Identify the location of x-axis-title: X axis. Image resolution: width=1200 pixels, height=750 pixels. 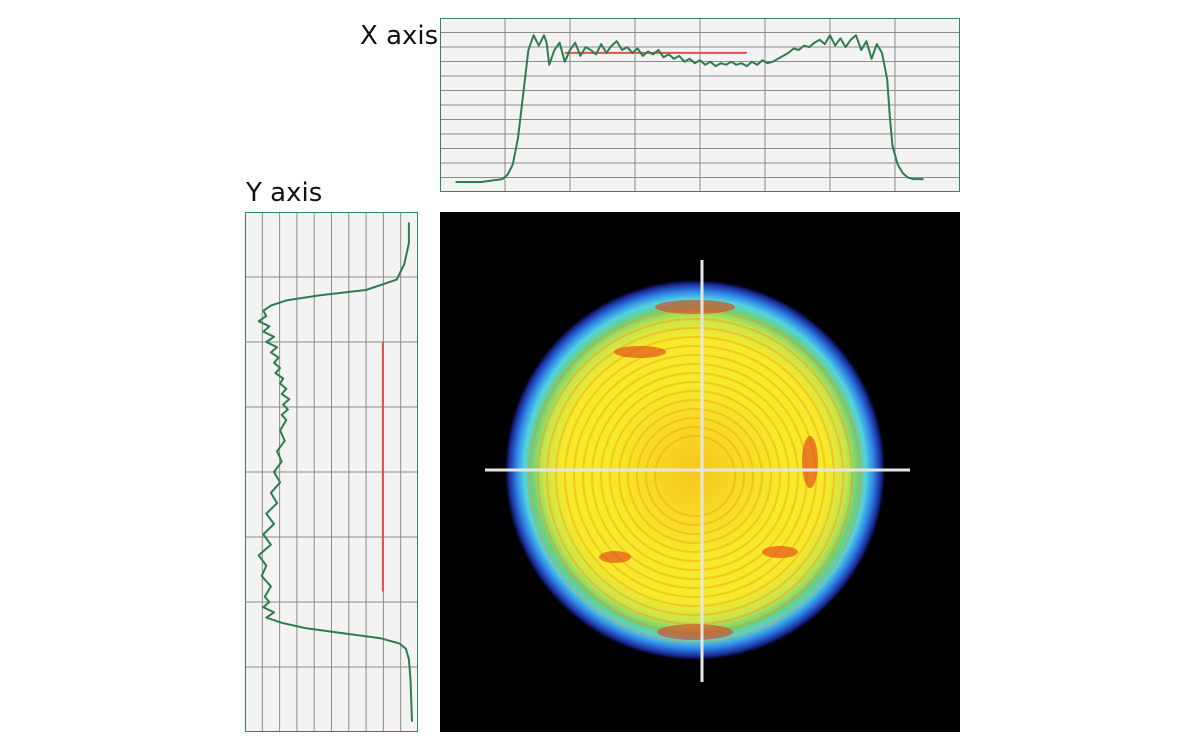
(399, 36).